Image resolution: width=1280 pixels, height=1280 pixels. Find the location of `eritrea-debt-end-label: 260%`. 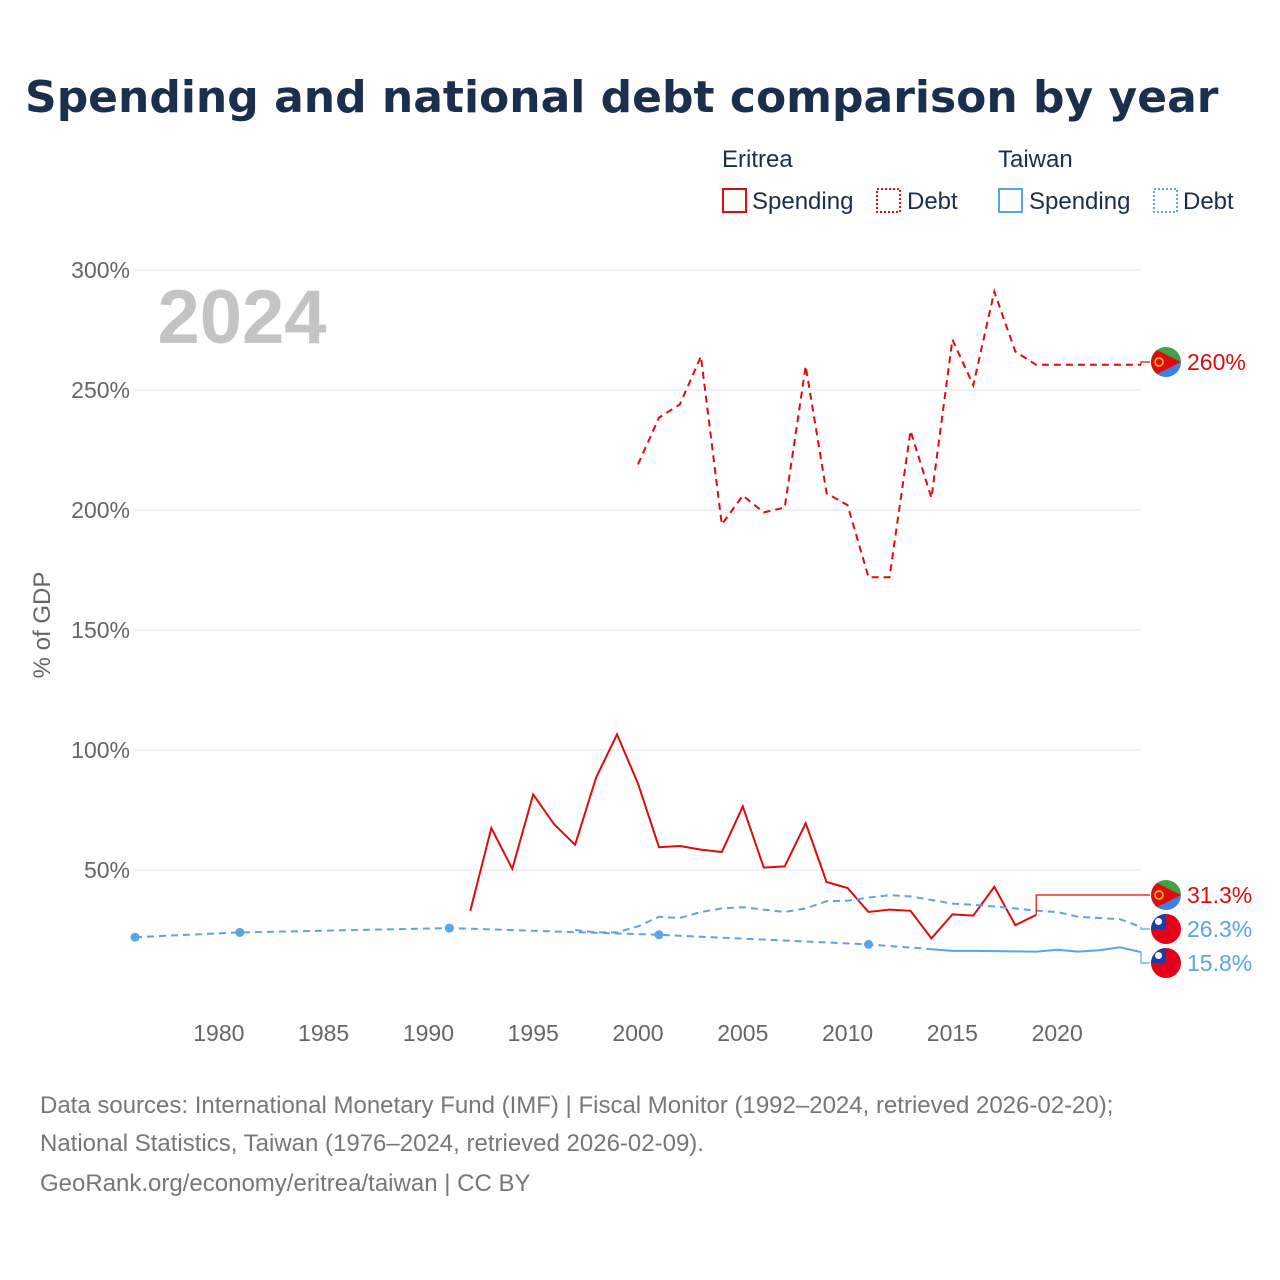

eritrea-debt-end-label: 260% is located at coordinates (1216, 362).